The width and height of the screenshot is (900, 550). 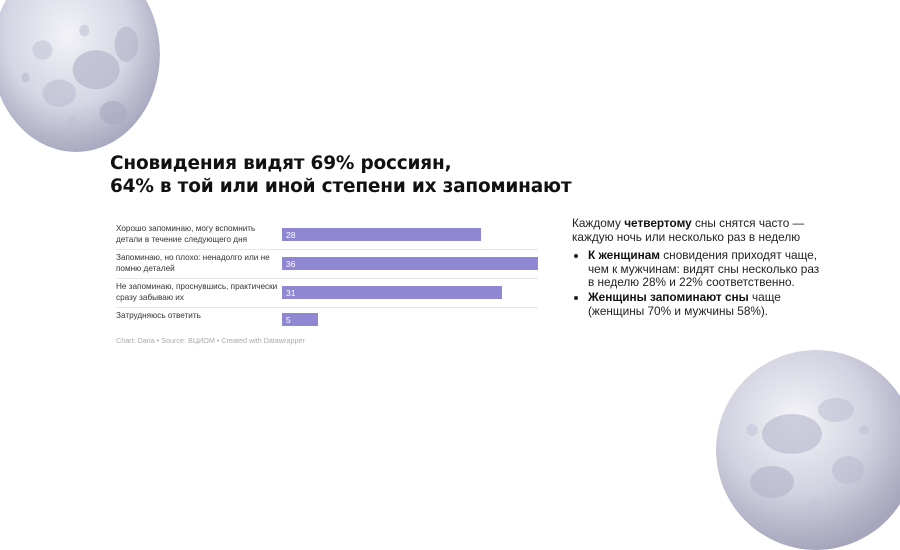 What do you see at coordinates (341, 186) in the screenshot?
I see `title-line-2: 64% в той или иной степени их запоминают` at bounding box center [341, 186].